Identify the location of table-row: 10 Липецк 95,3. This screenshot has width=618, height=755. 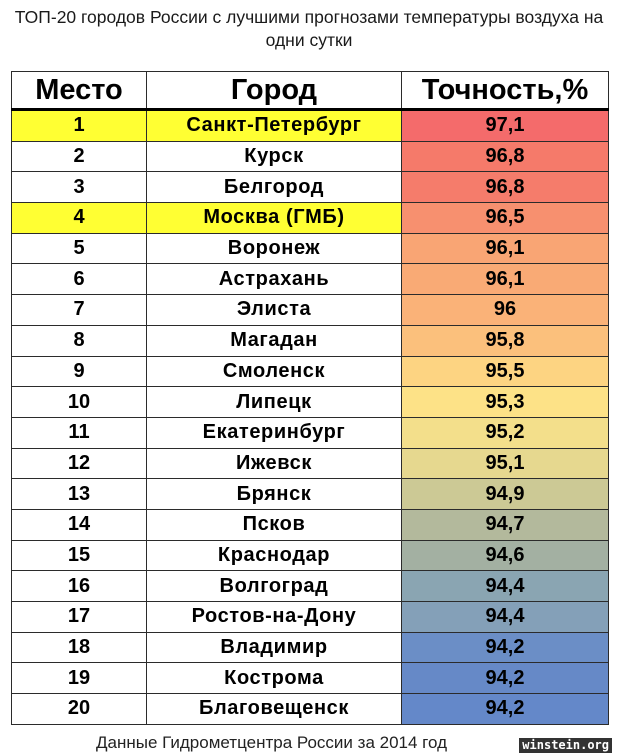
(310, 402).